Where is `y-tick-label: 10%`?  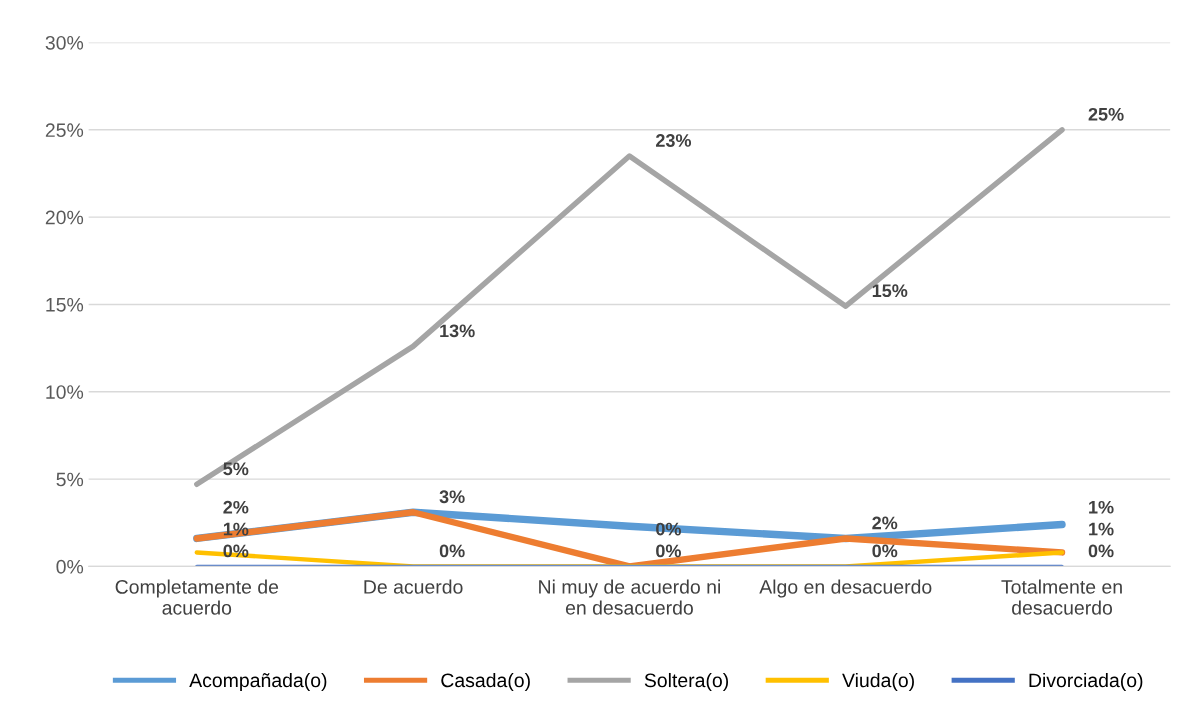
y-tick-label: 10% is located at coordinates (65, 392).